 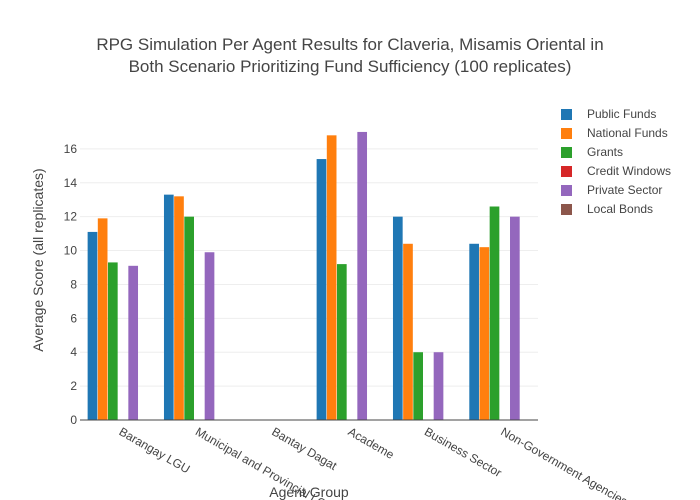 I want to click on legend-label: National Funds, so click(x=627, y=133).